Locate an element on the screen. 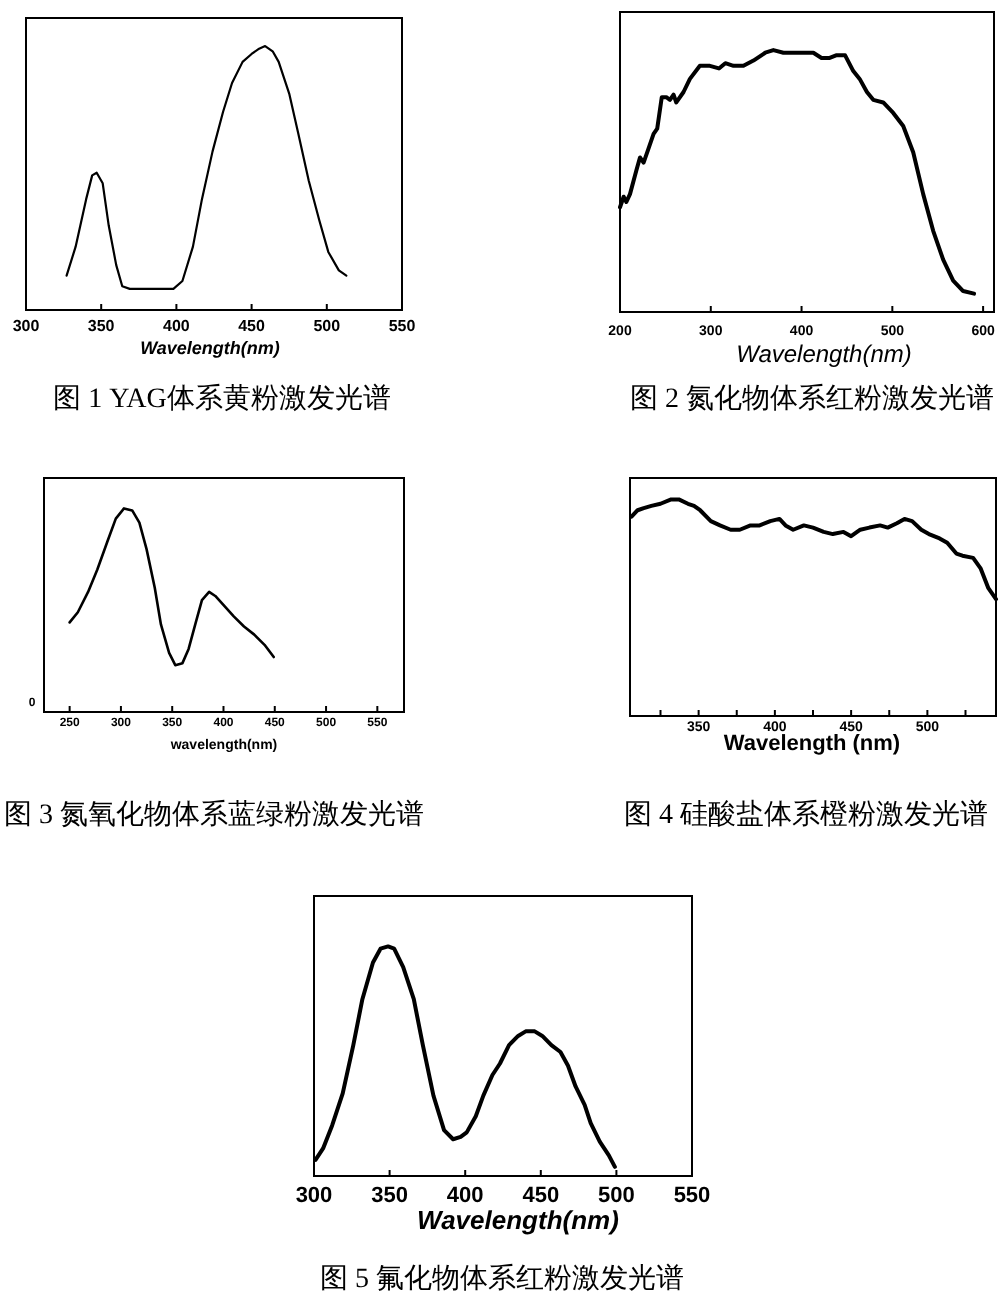  caption: 图 3 氮氧化物体系蓝绿粉激发光谱 is located at coordinates (214, 816).